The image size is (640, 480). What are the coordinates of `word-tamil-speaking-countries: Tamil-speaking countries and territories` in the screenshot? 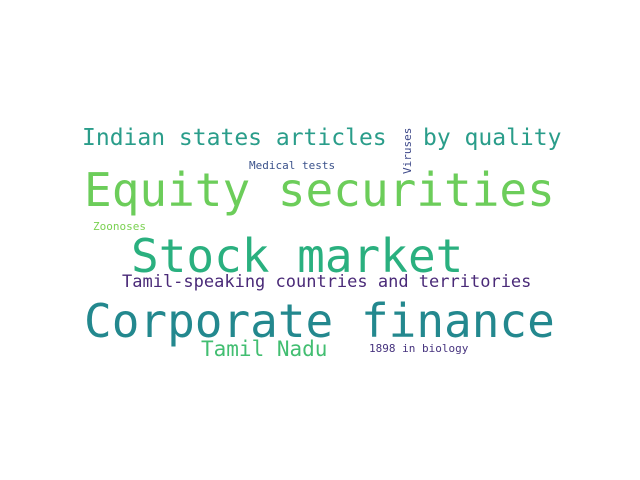 It's located at (327, 282).